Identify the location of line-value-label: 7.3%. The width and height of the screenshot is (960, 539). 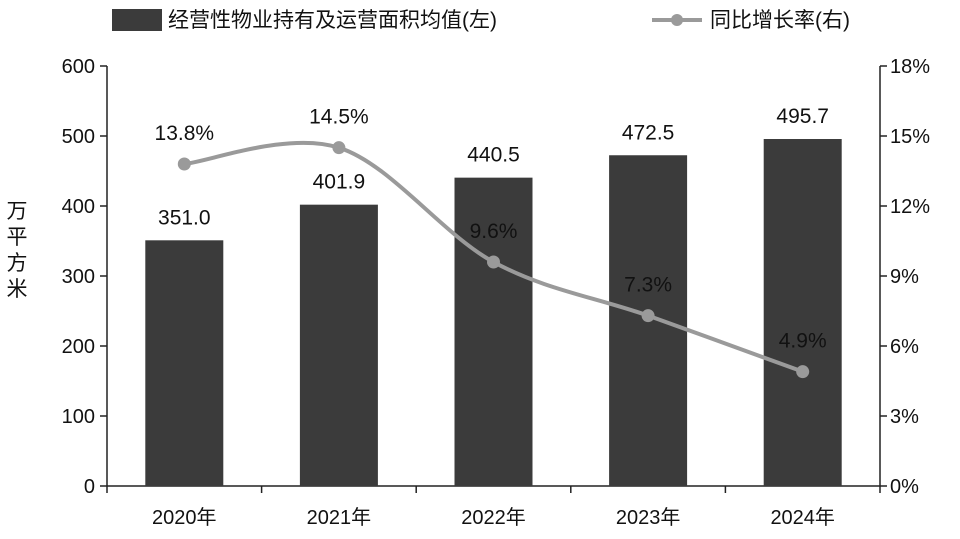
(648, 285).